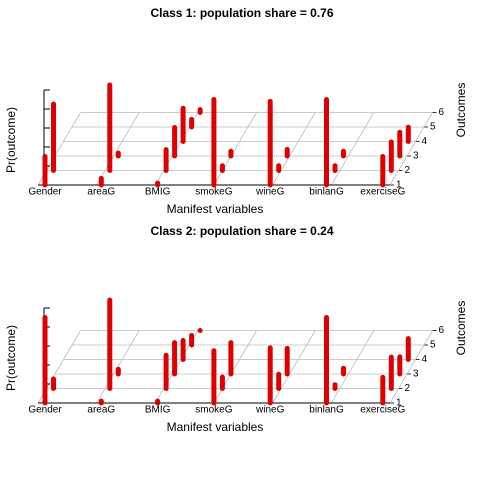 Image resolution: width=484 pixels, height=484 pixels. Describe the element at coordinates (241, 231) in the screenshot. I see `chart-title: Class 2: population share = 0.24` at that location.